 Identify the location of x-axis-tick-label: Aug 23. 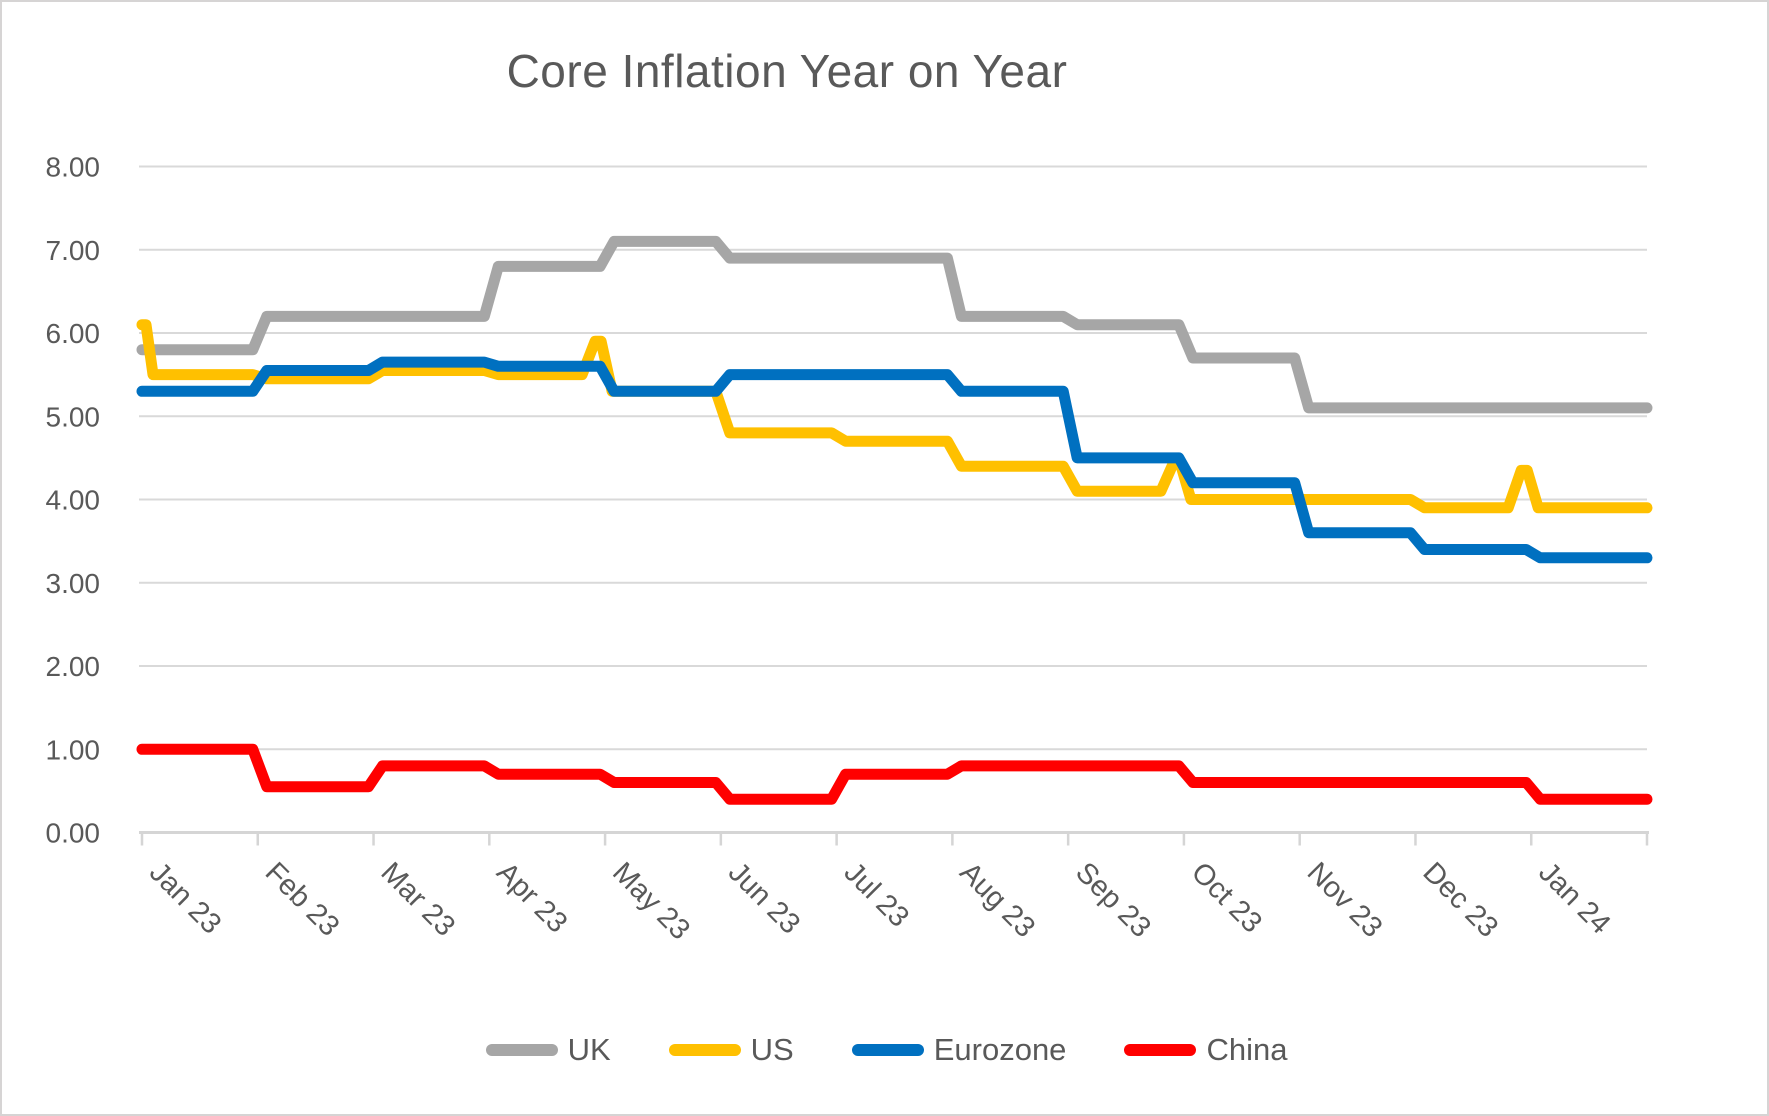
(997, 900).